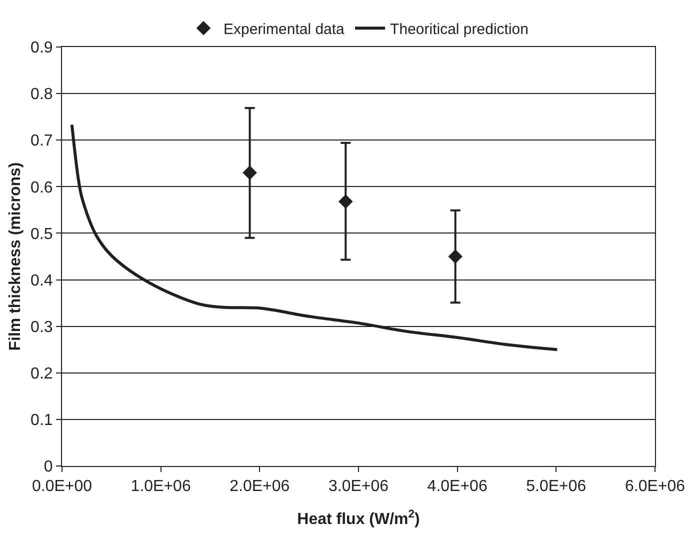  Describe the element at coordinates (41, 95) in the screenshot. I see `y-tick-label: 0.8` at that location.